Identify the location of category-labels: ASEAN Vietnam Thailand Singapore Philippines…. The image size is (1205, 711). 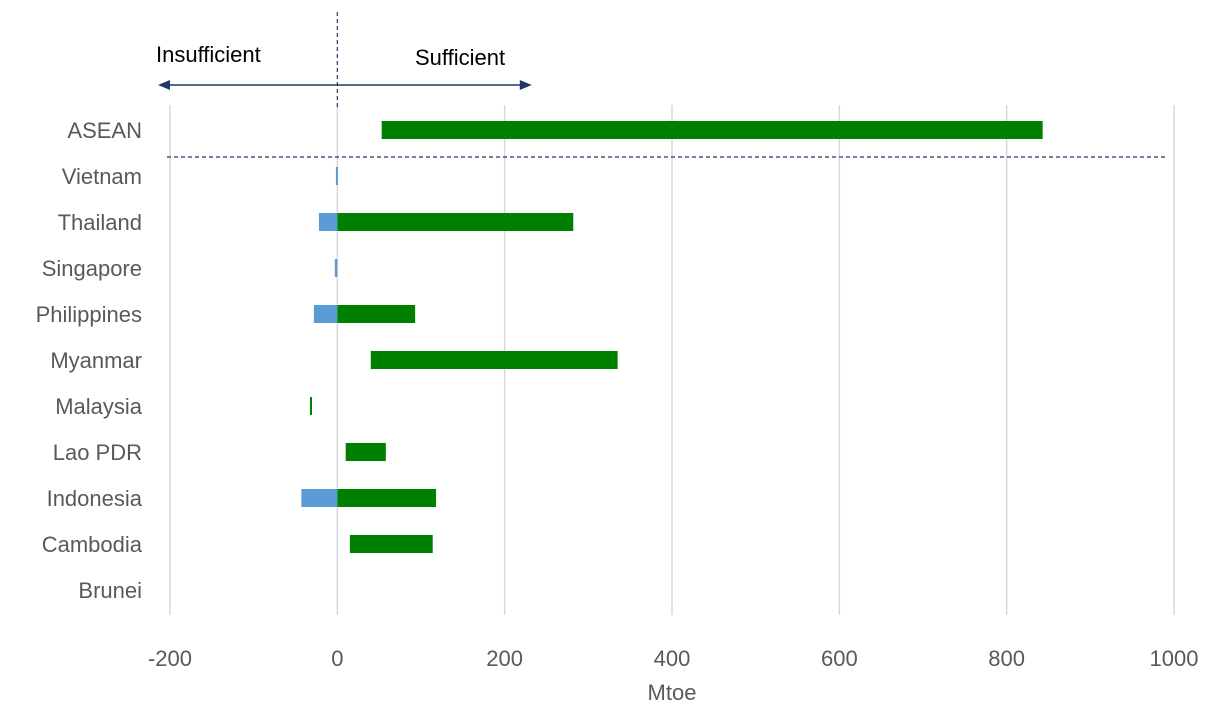
(89, 360).